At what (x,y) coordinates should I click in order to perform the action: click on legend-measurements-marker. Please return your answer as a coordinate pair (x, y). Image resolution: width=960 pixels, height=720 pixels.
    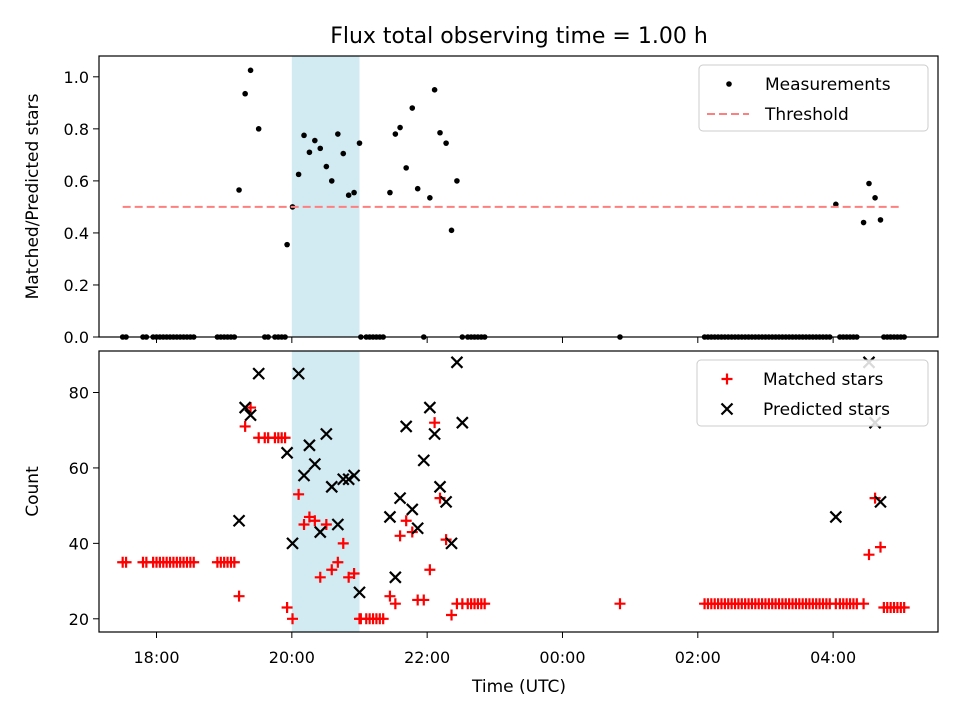
    Looking at the image, I should click on (729, 84).